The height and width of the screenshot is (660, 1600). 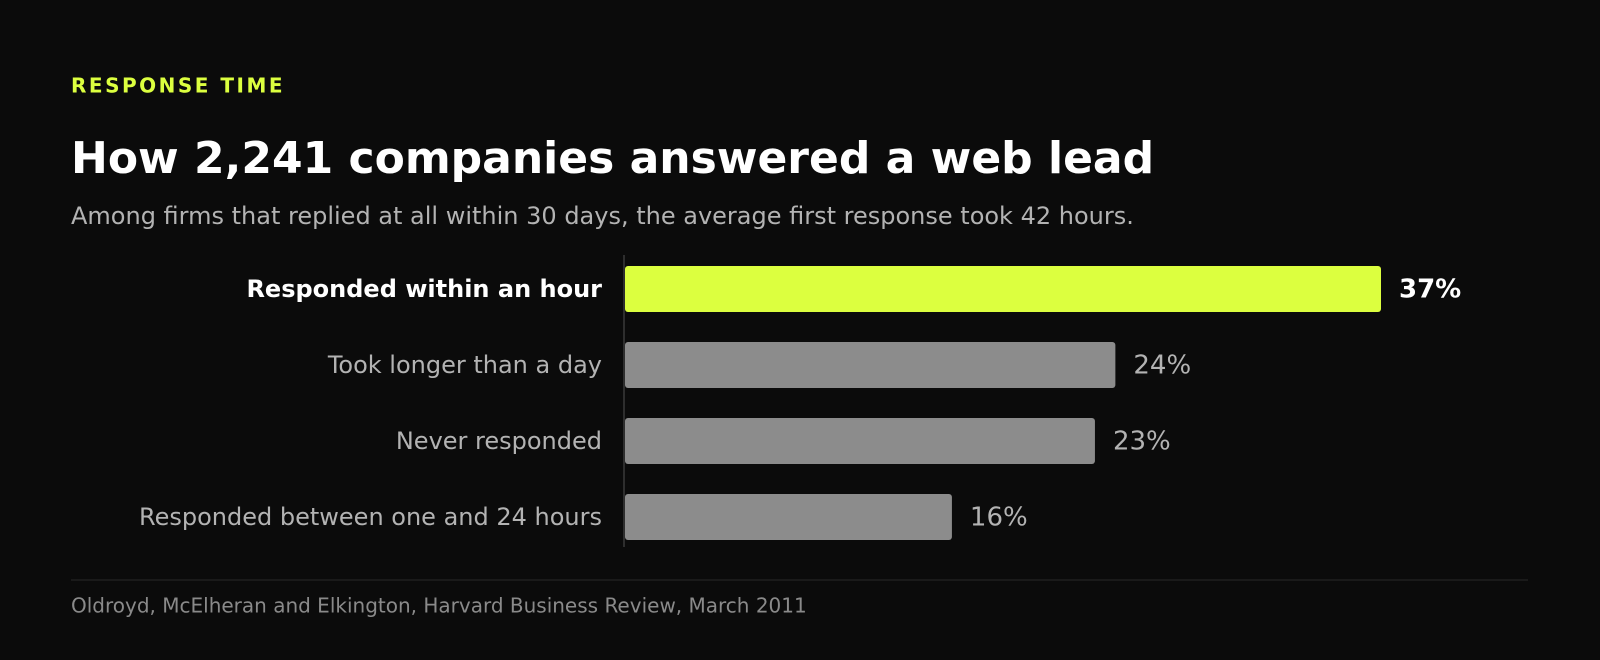 I want to click on value-label: 16%, so click(x=999, y=518).